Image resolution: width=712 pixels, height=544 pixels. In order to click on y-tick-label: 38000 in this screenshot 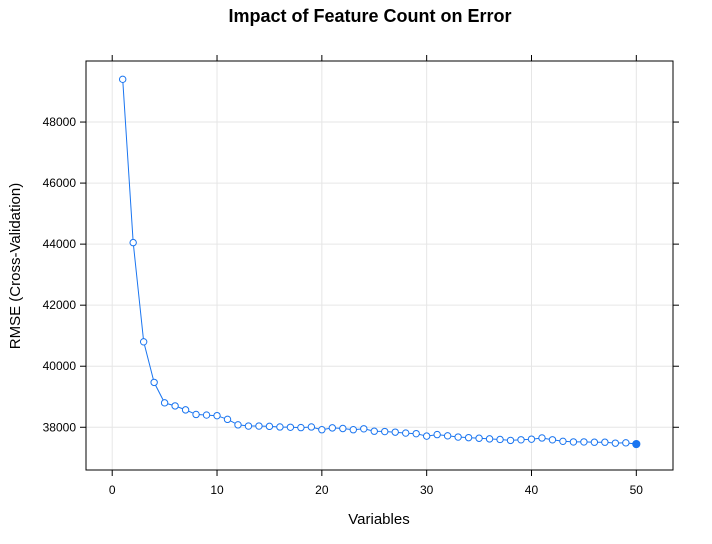, I will do `click(60, 427)`.